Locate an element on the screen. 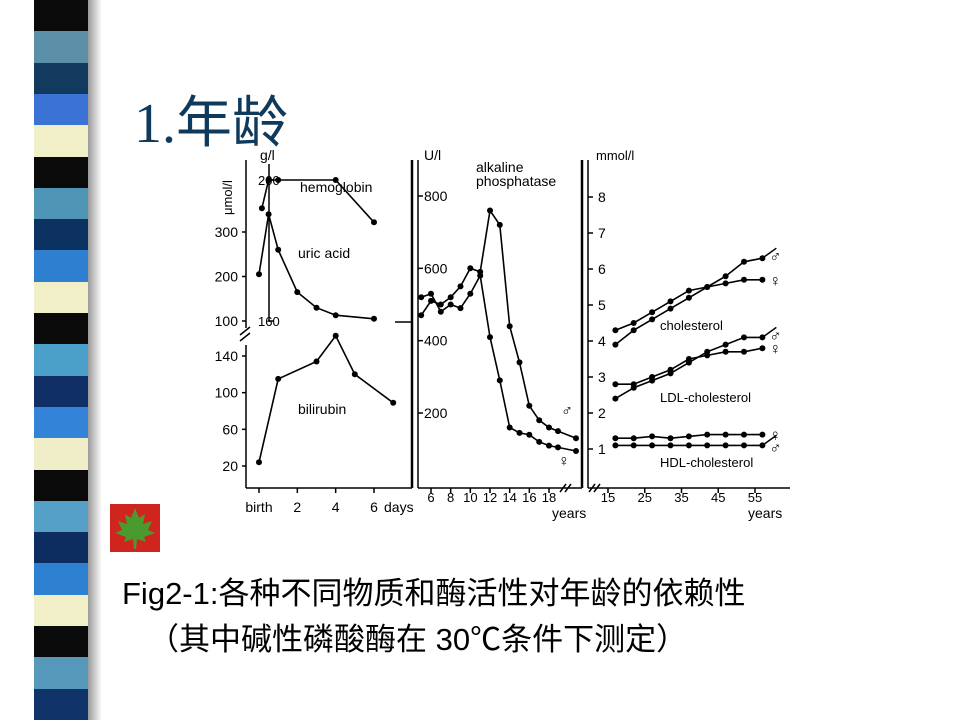 This screenshot has height=720, width=960. alp-female-symbol: ♀ is located at coordinates (564, 461).